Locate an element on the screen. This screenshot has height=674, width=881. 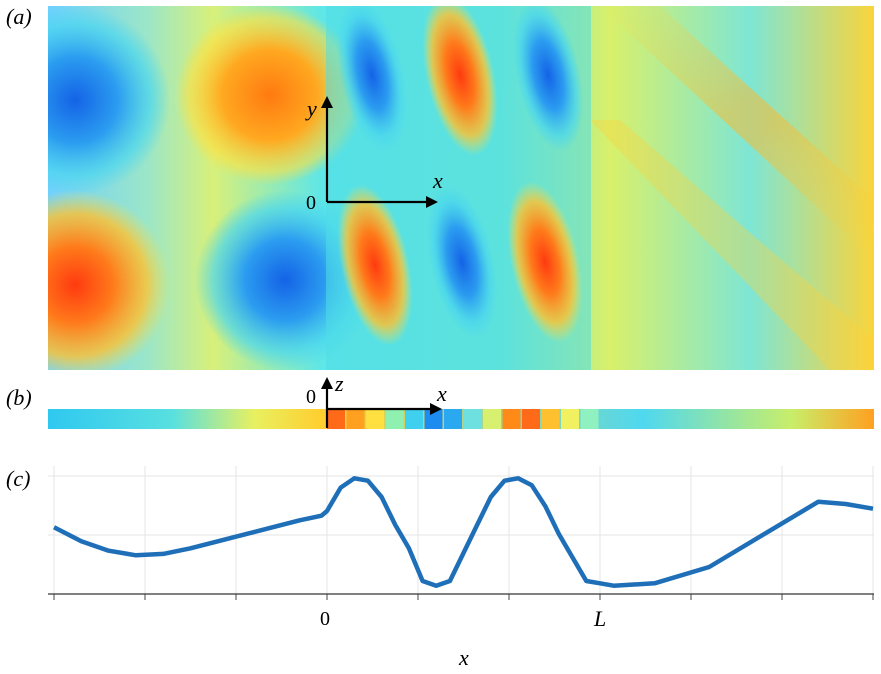
panel-a-origin: 0 is located at coordinates (311, 203).